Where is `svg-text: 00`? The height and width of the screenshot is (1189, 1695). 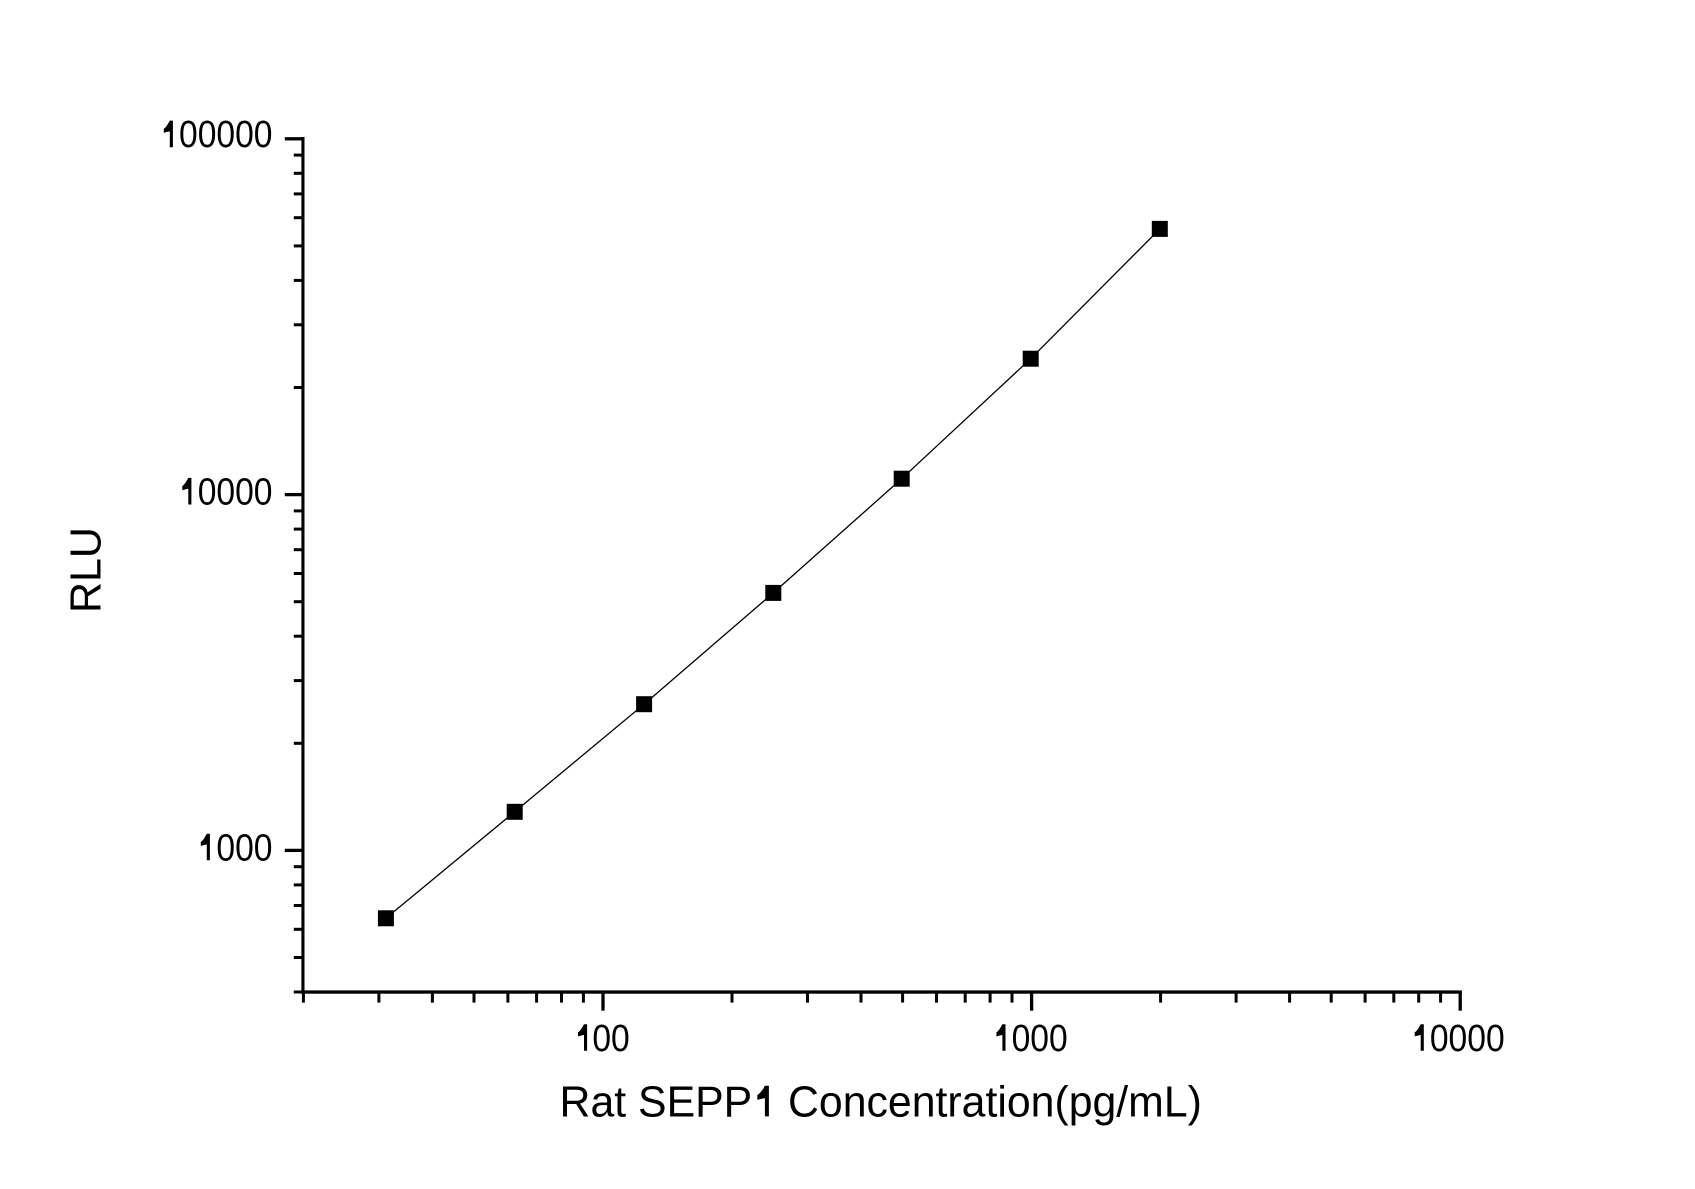
svg-text: 00 is located at coordinates (610, 1038).